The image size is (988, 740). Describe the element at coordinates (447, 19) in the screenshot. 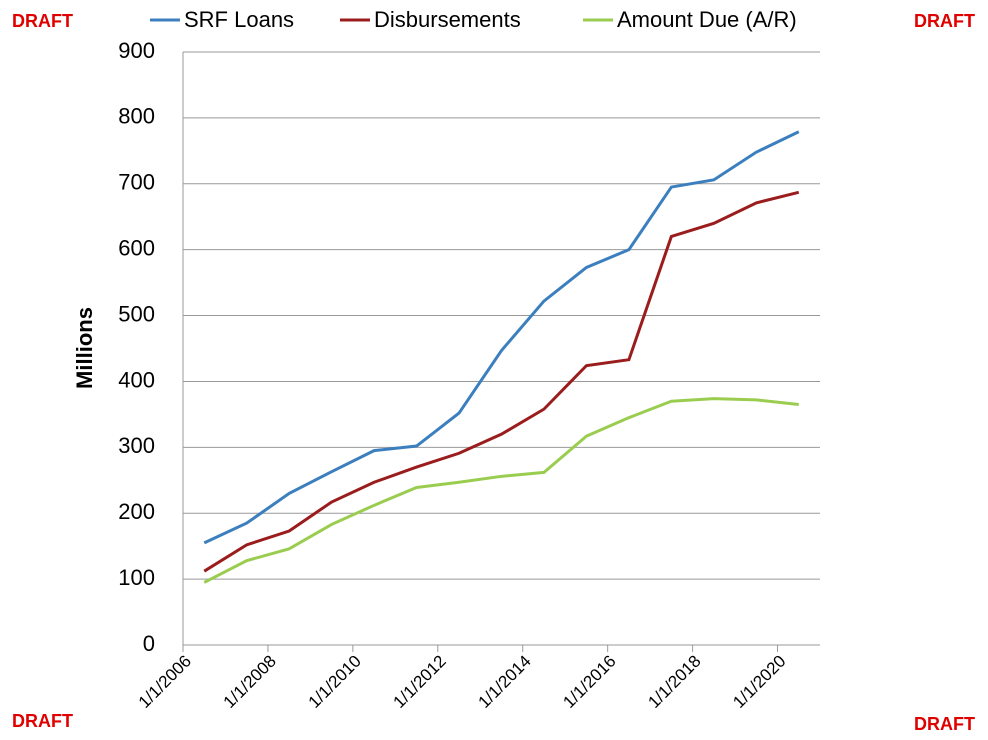

I see `legend-label: Disbursements` at that location.